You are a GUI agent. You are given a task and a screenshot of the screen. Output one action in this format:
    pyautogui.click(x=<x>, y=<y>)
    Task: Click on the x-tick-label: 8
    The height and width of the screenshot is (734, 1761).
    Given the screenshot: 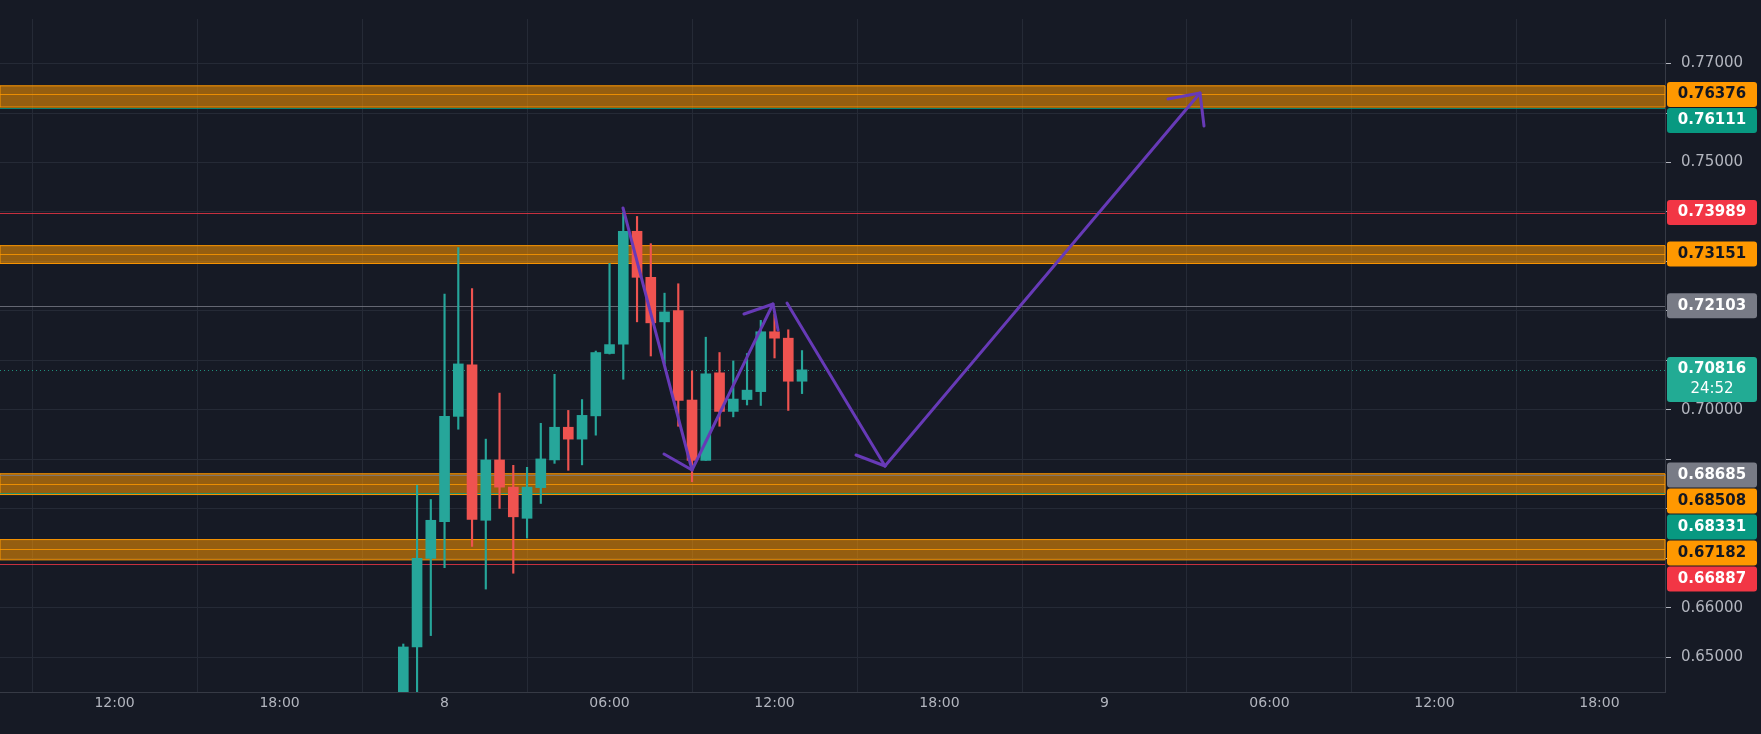 What is the action you would take?
    pyautogui.click(x=445, y=702)
    